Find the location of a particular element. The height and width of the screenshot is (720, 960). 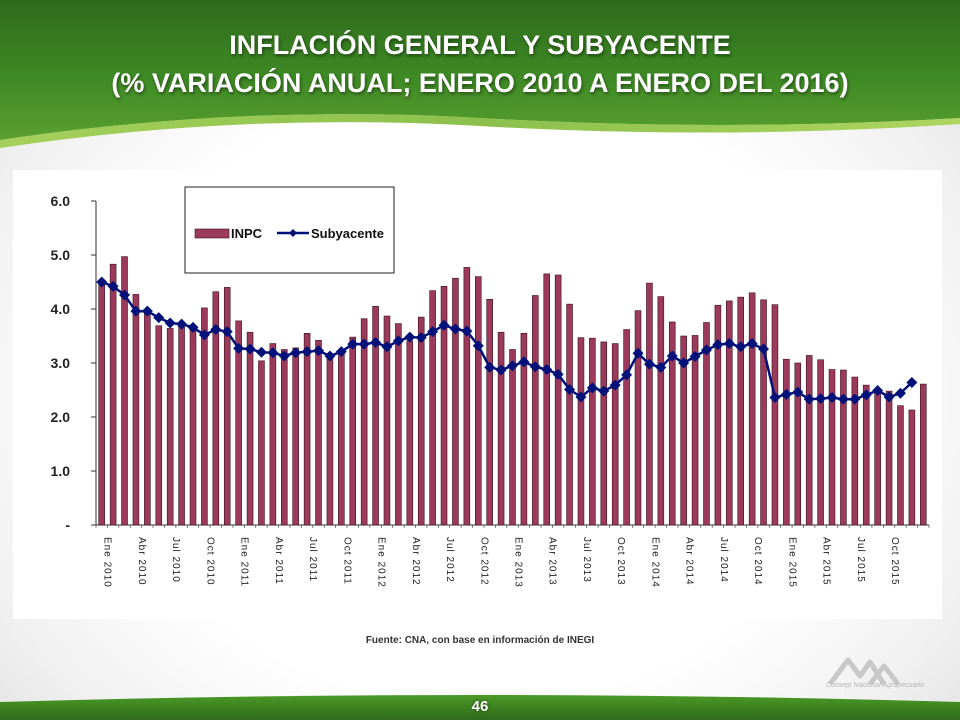

x-tick-label: Jul 2012 is located at coordinates (449, 560).